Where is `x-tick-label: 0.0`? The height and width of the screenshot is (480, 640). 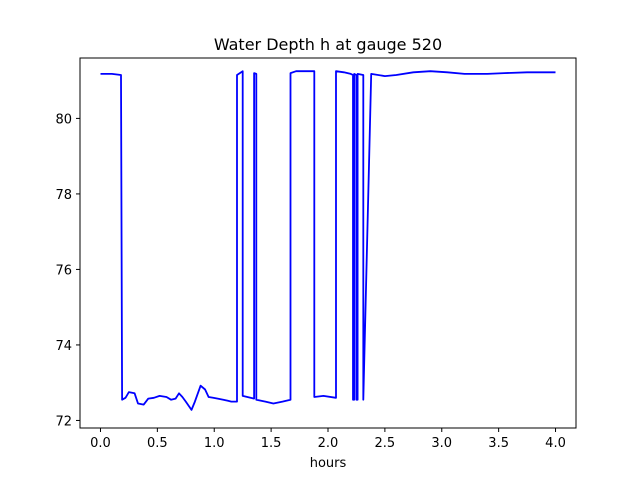 x-tick-label: 0.0 is located at coordinates (100, 443).